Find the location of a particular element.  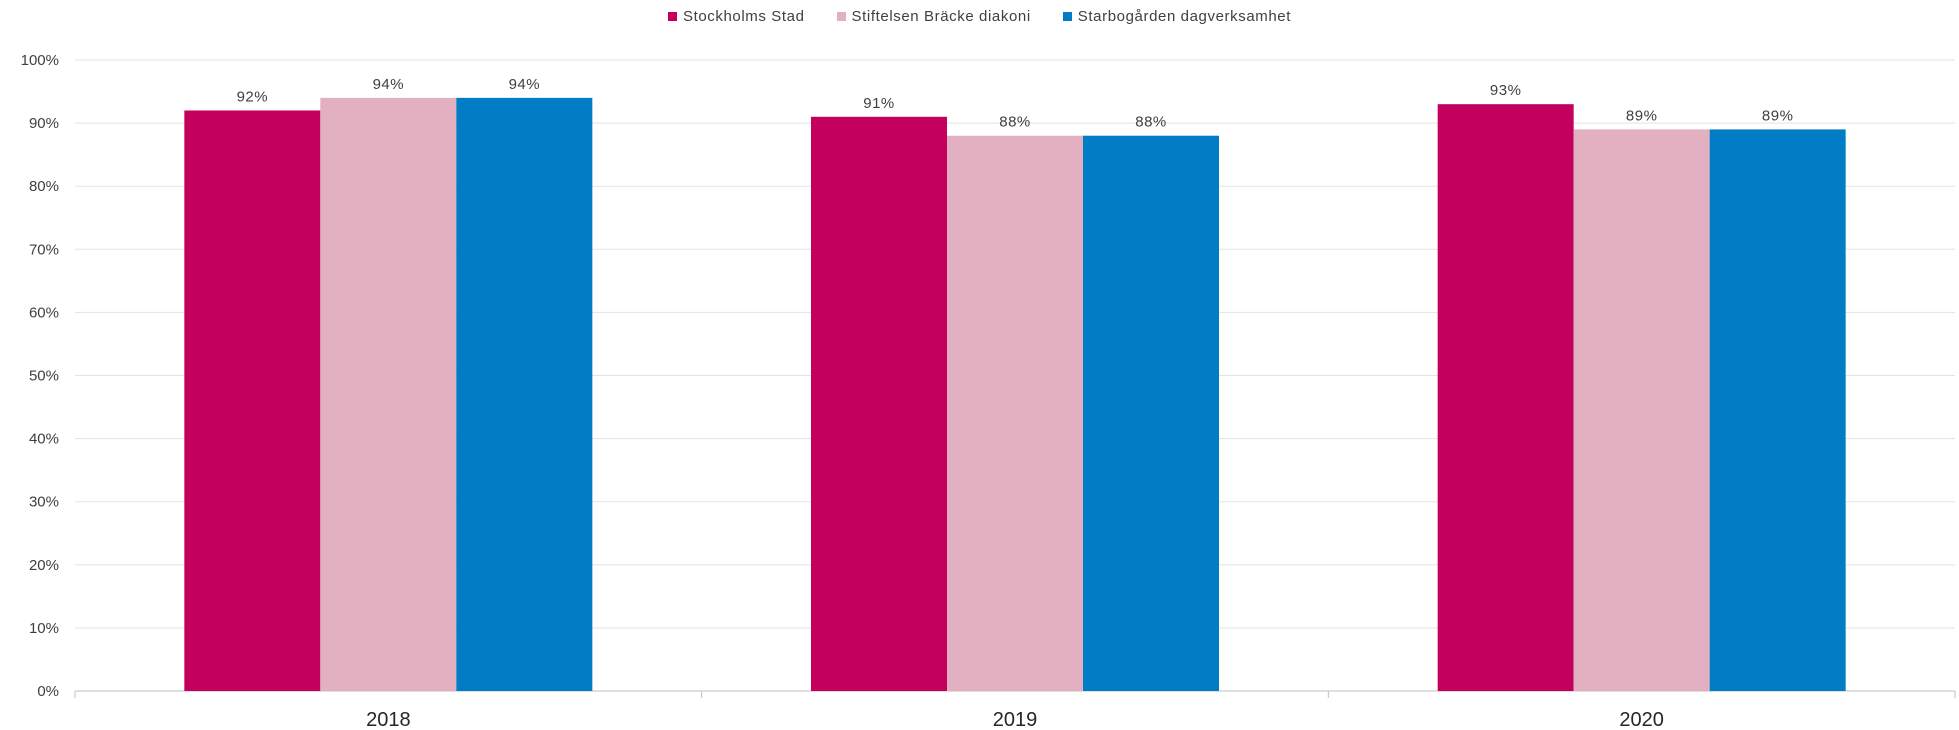

x-category-label: 2020 is located at coordinates (1641, 719).